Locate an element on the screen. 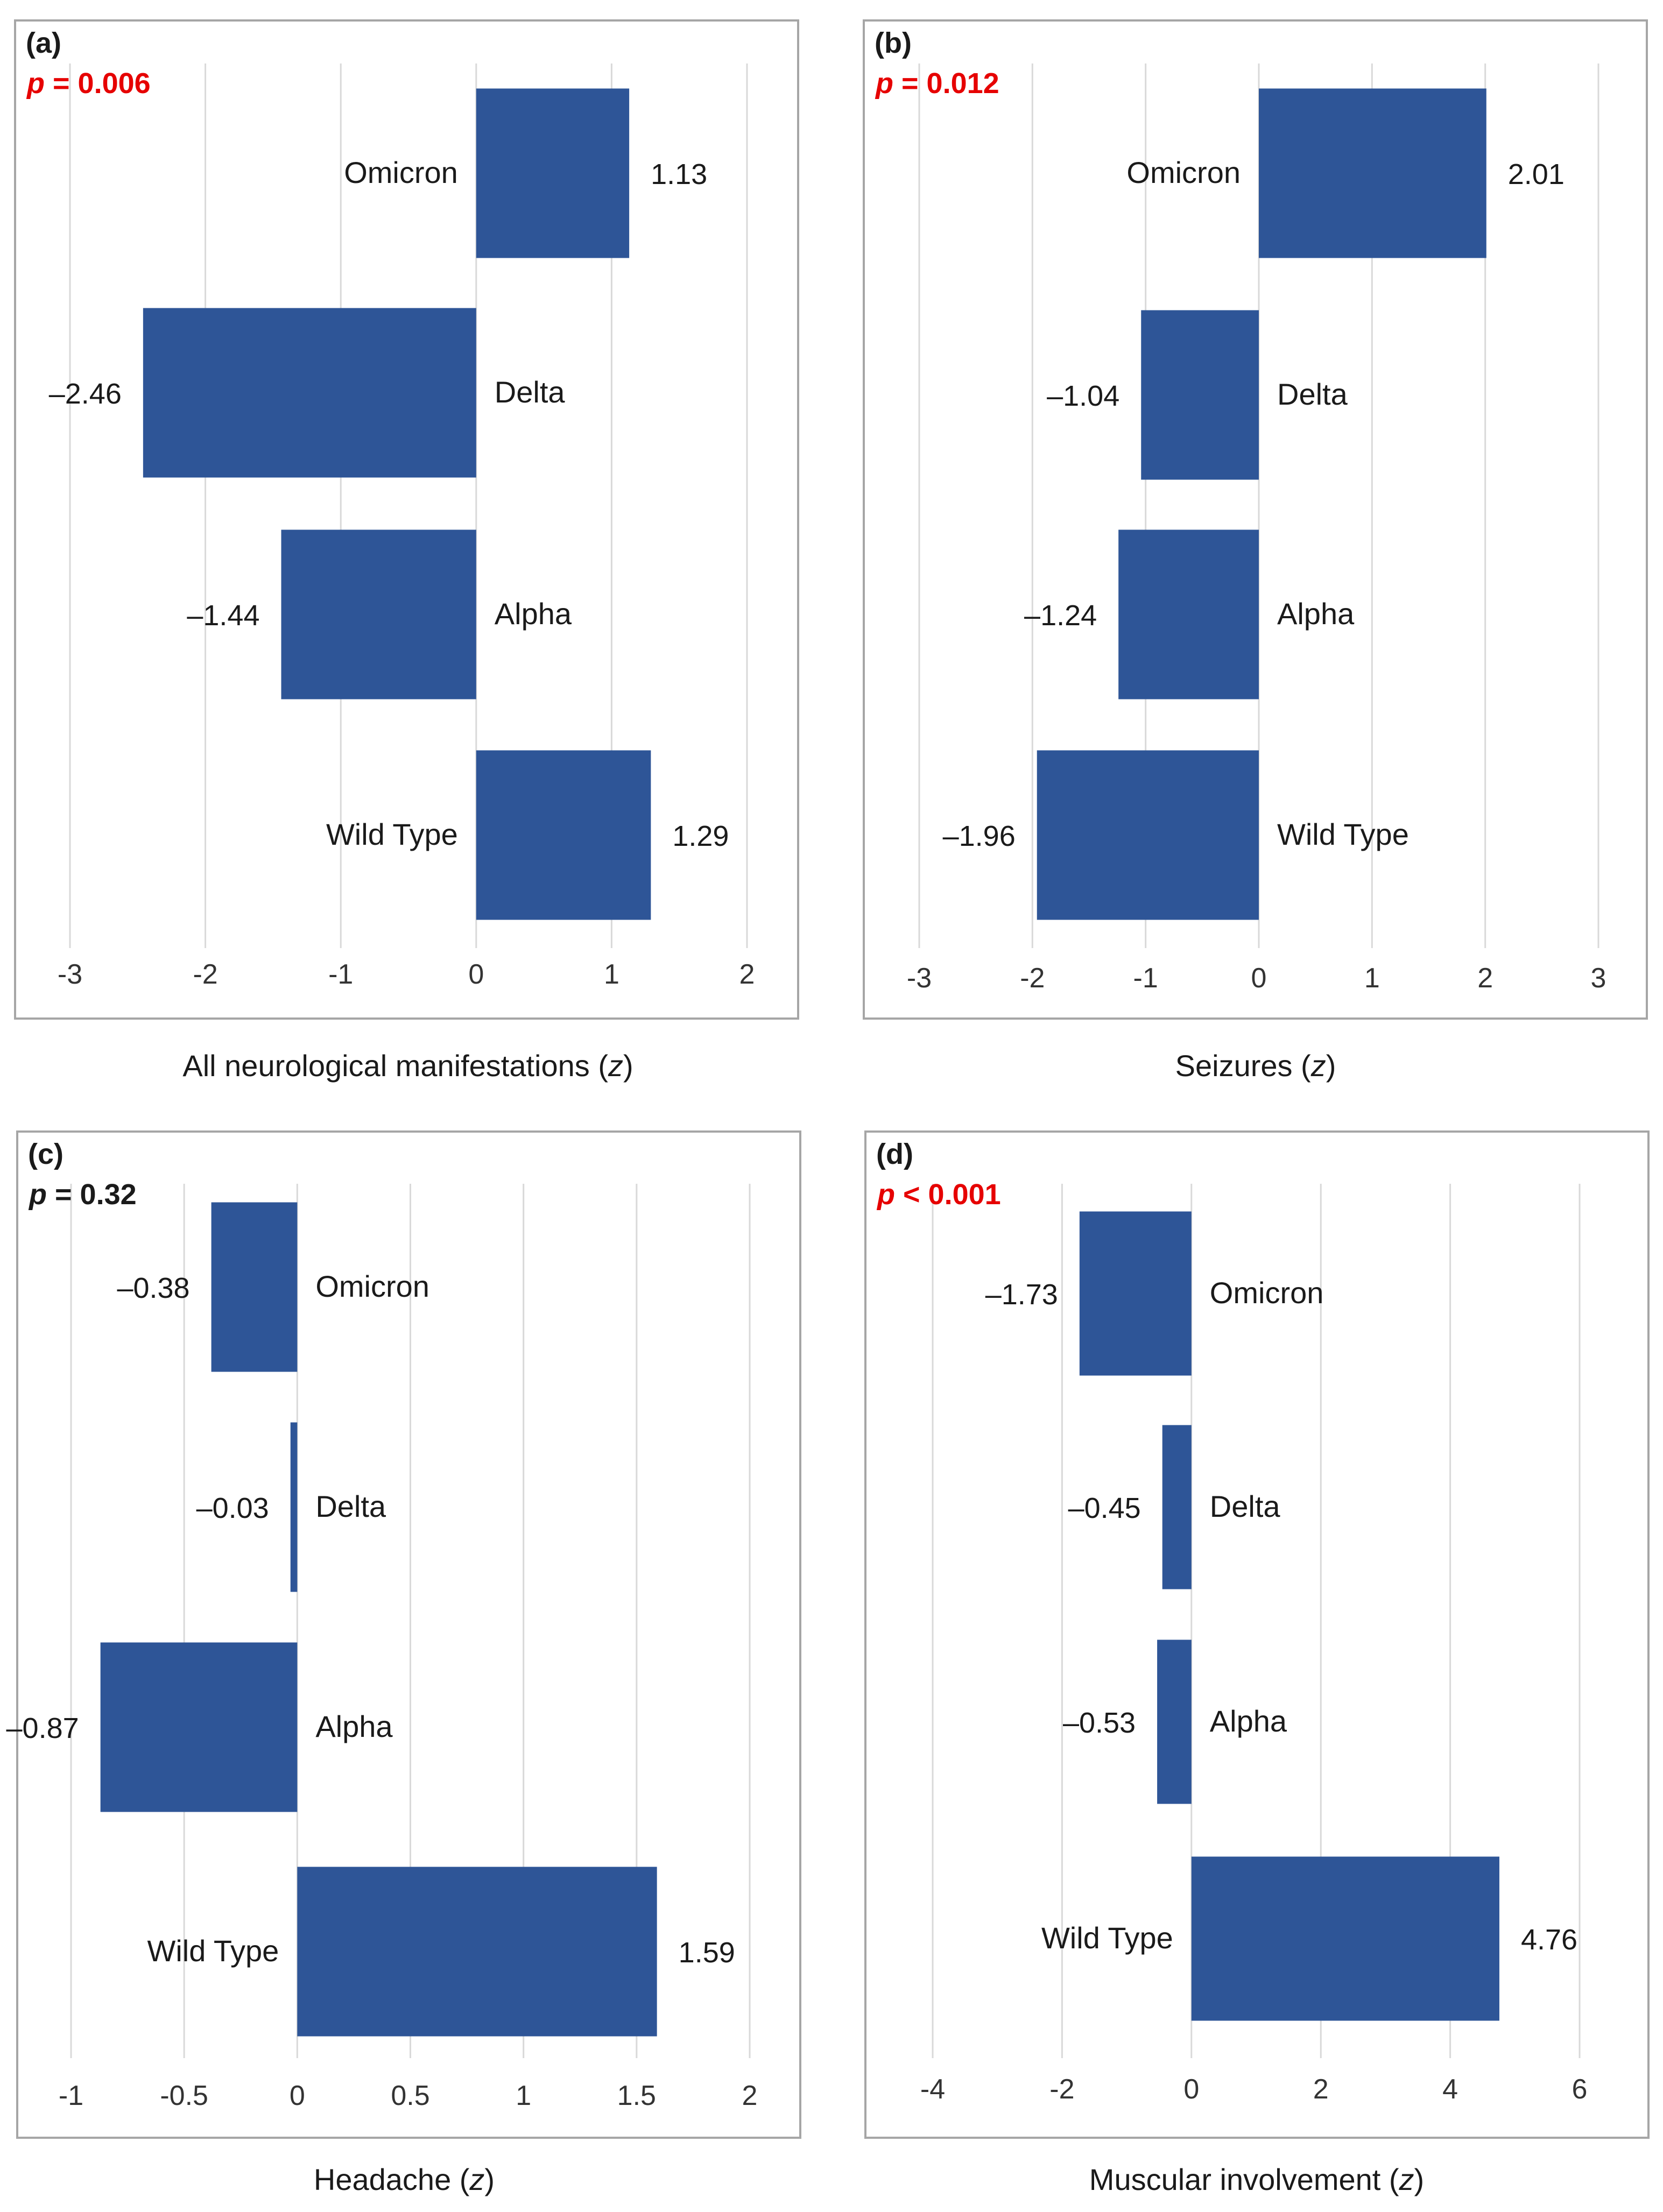 The width and height of the screenshot is (1663, 2212). panel-letter: (c) is located at coordinates (46, 1154).